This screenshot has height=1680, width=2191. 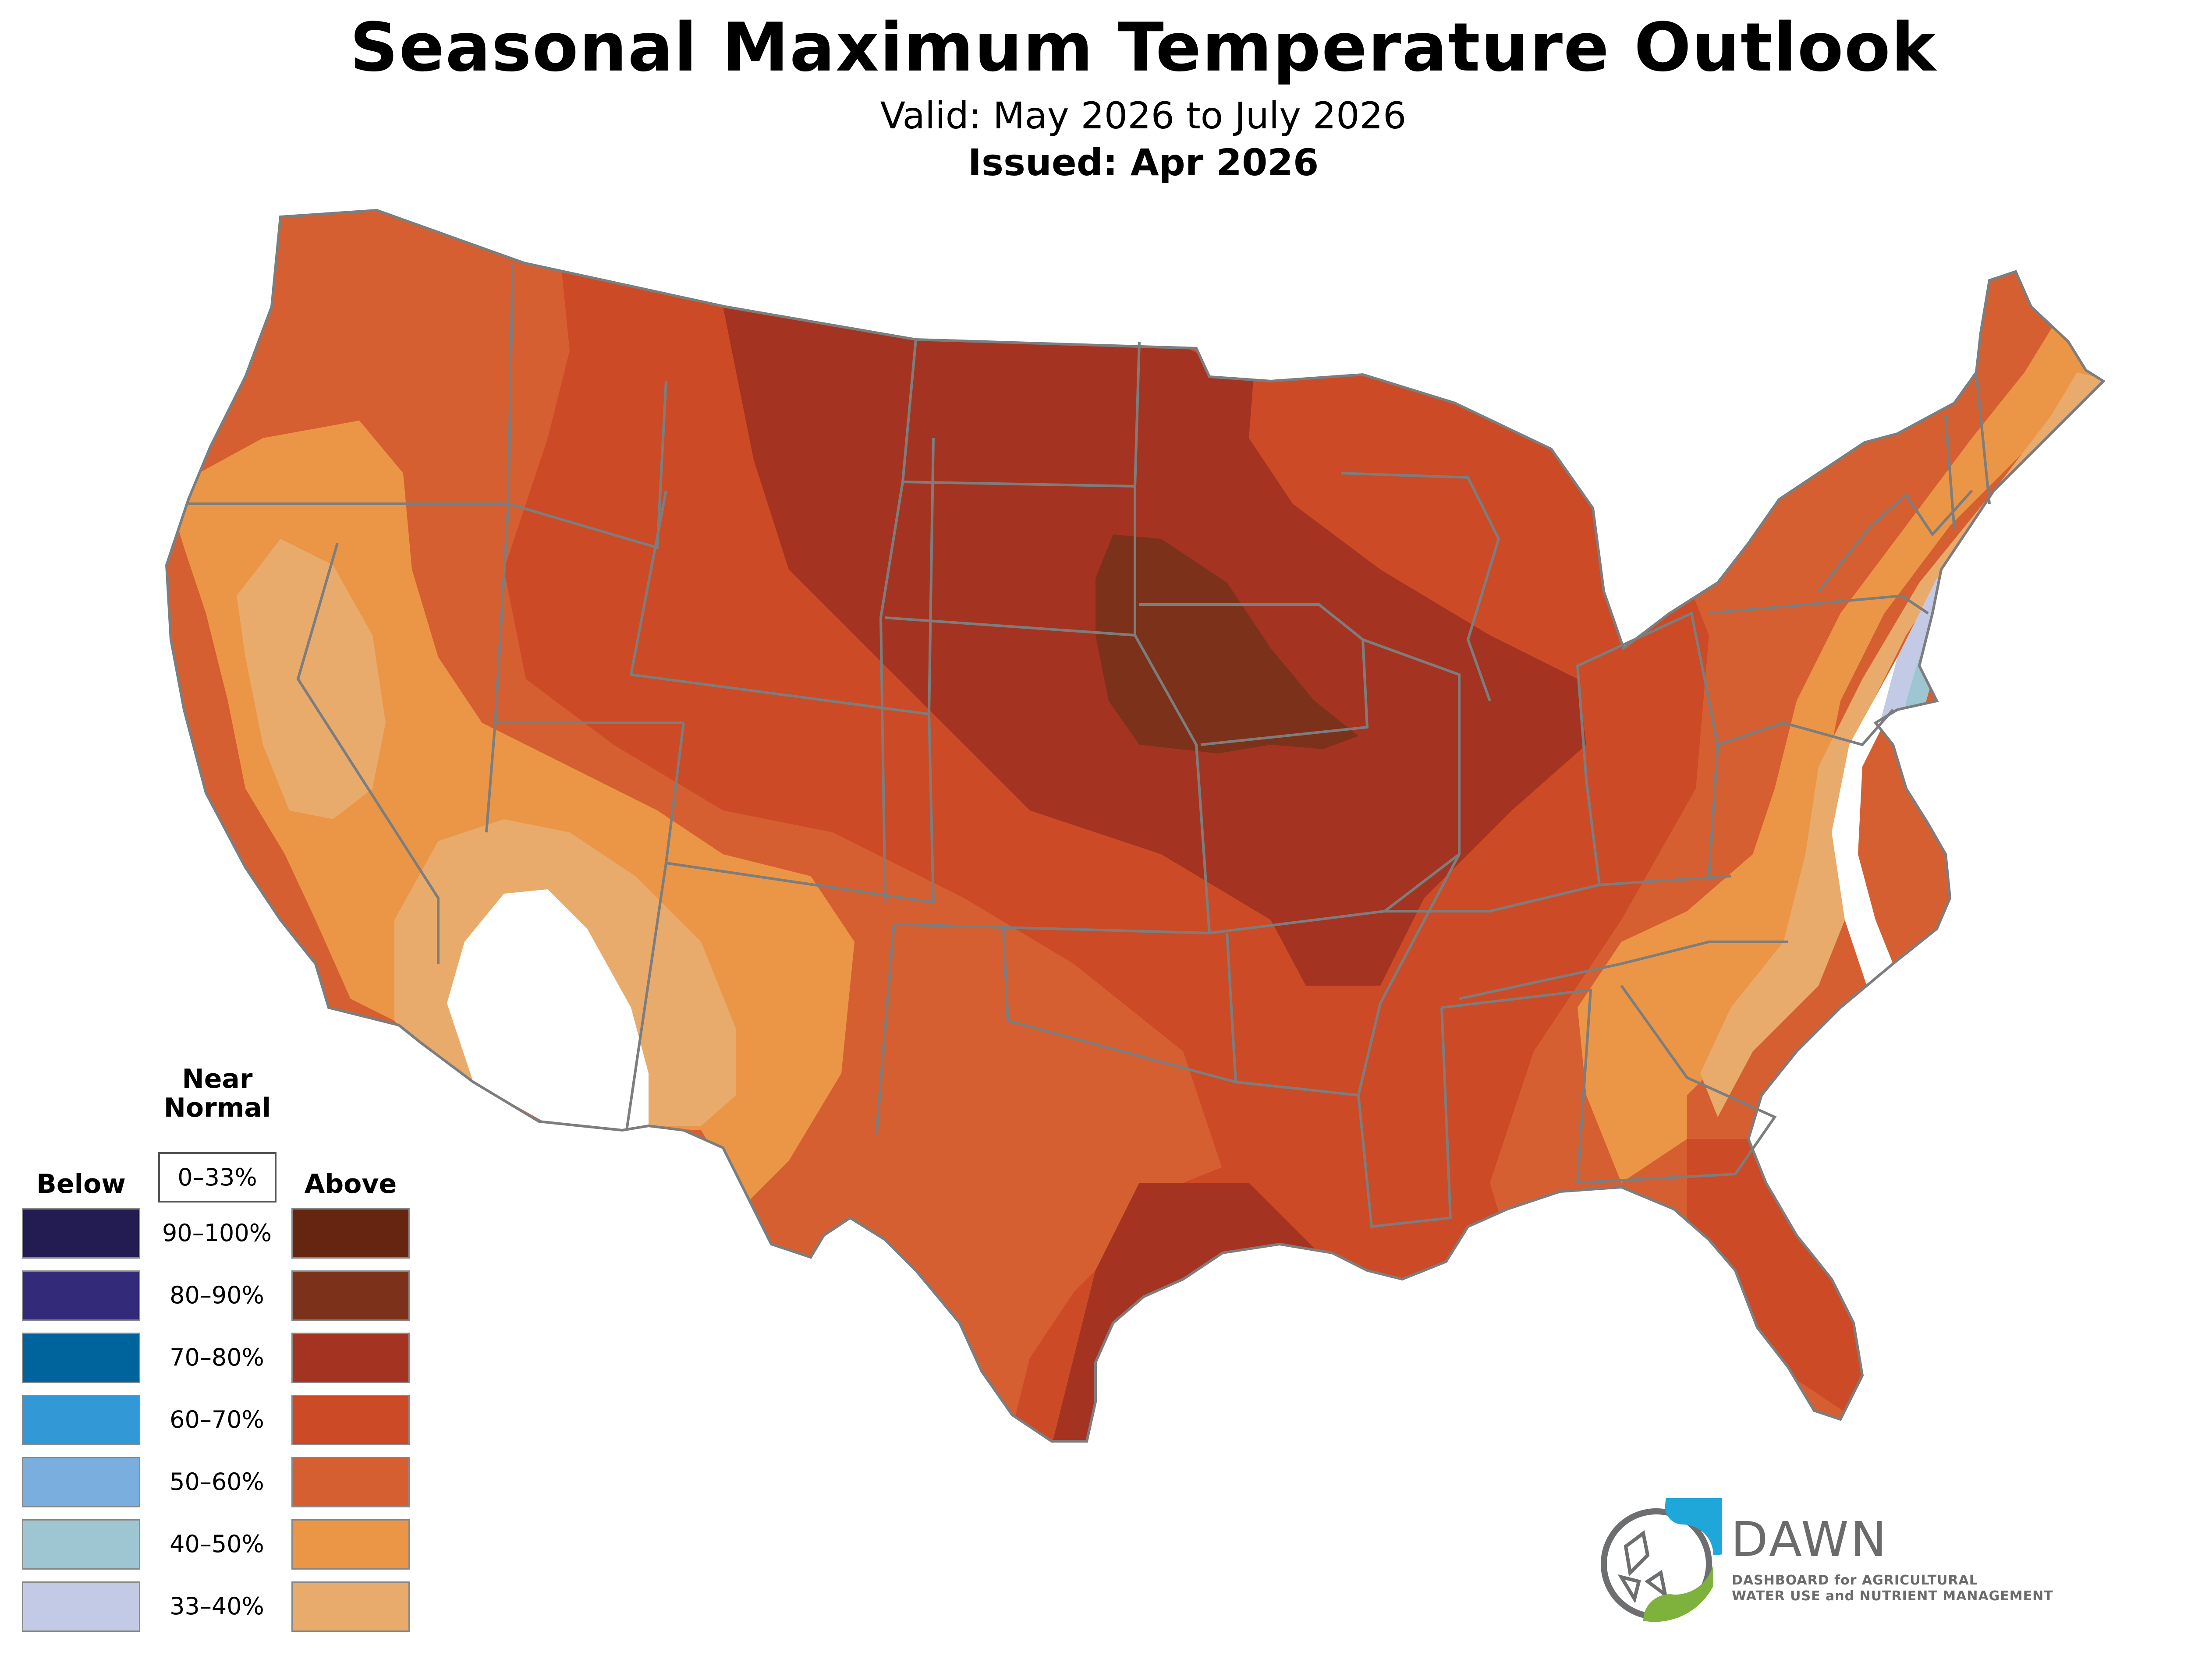 What do you see at coordinates (217, 1295) in the screenshot?
I see `legend-range-label: 80–90%` at bounding box center [217, 1295].